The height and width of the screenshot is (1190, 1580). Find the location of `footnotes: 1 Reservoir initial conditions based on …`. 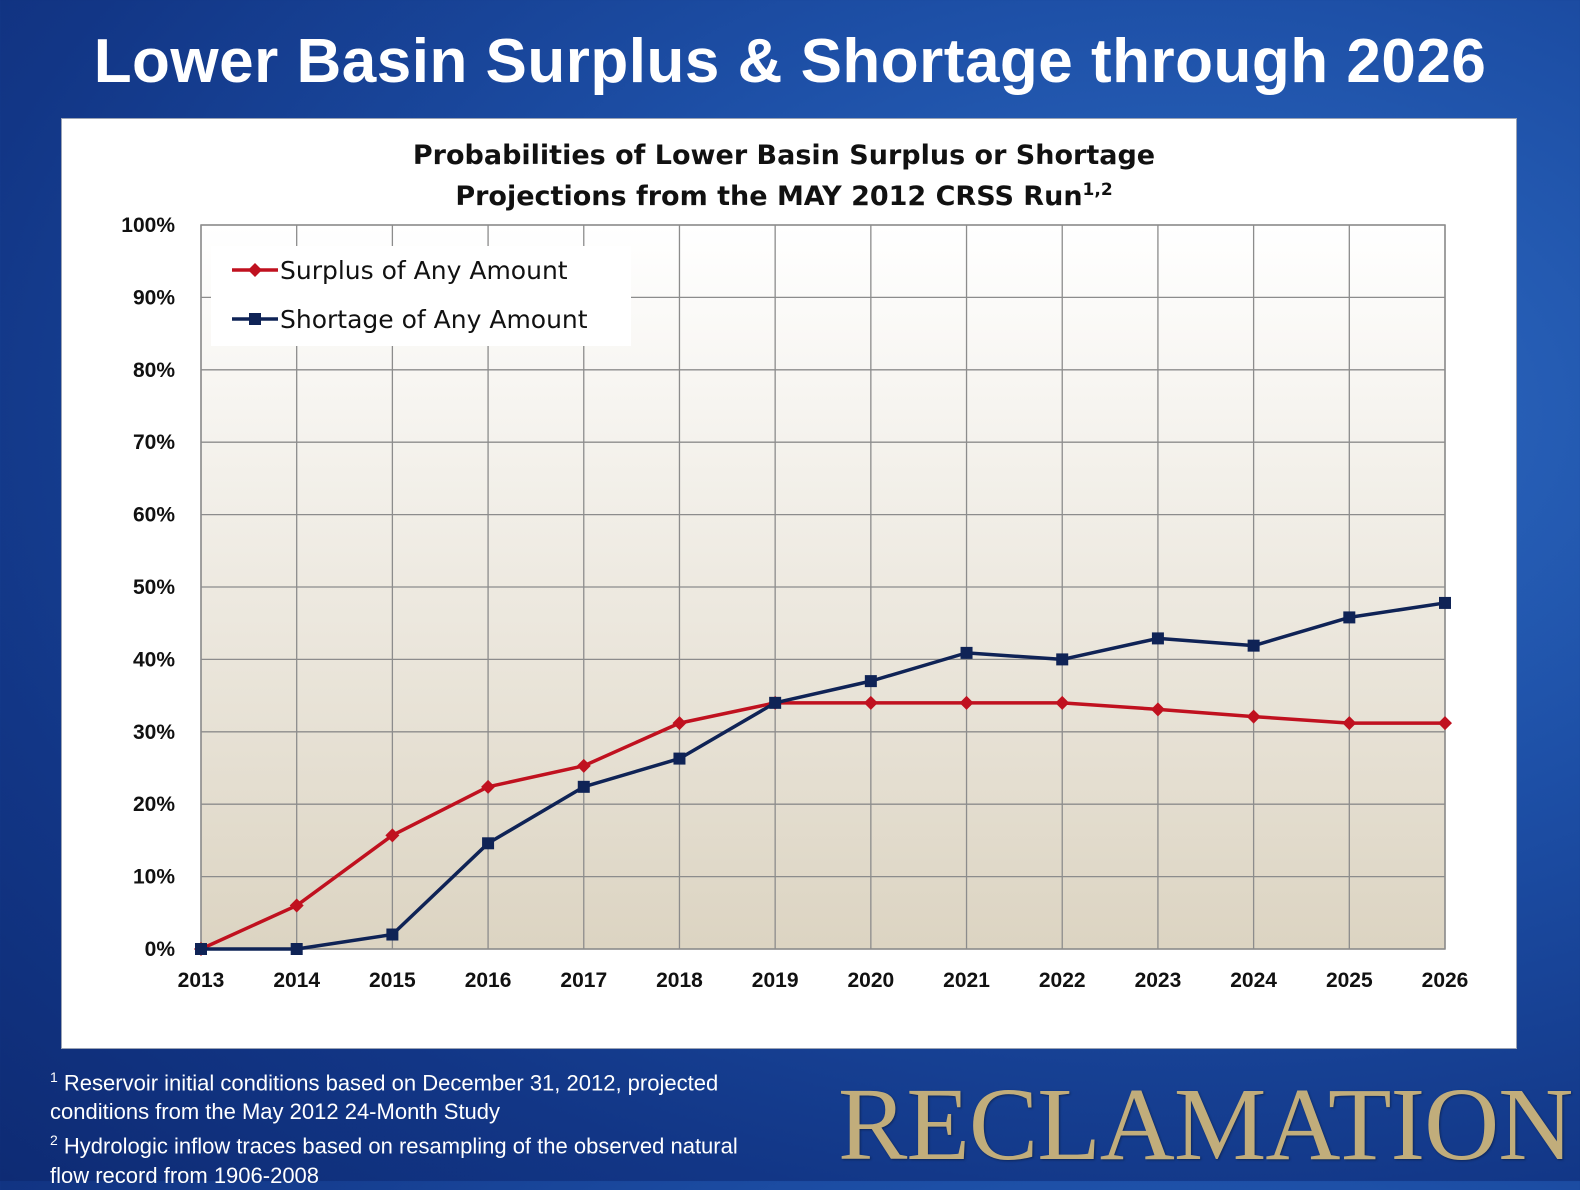

footnotes: 1 Reservoir initial conditions based on … is located at coordinates (440, 1126).